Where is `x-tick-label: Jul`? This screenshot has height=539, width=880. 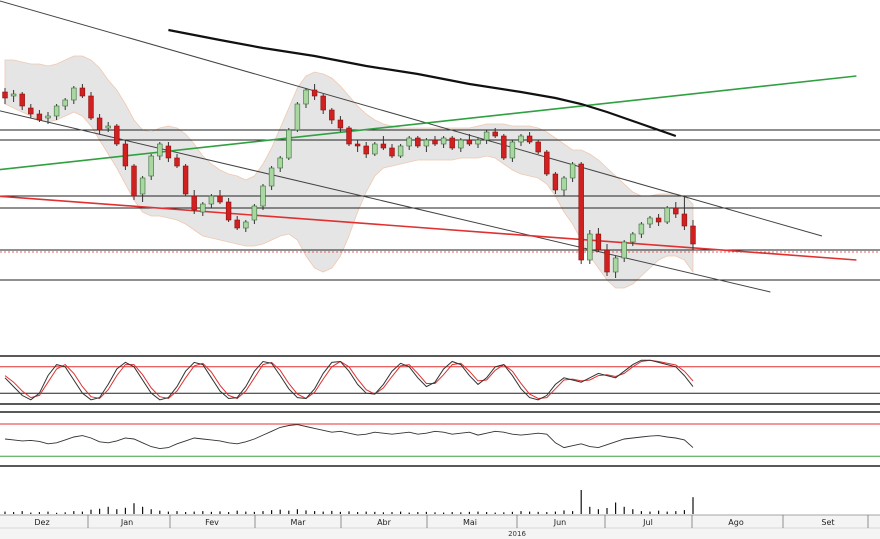
x-tick-label: Jul is located at coordinates (647, 522).